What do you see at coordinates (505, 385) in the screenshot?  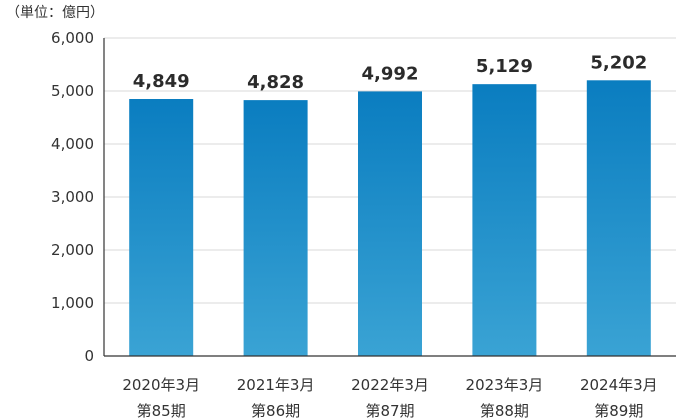 I see `x-tick-label-year: 2023年3月` at bounding box center [505, 385].